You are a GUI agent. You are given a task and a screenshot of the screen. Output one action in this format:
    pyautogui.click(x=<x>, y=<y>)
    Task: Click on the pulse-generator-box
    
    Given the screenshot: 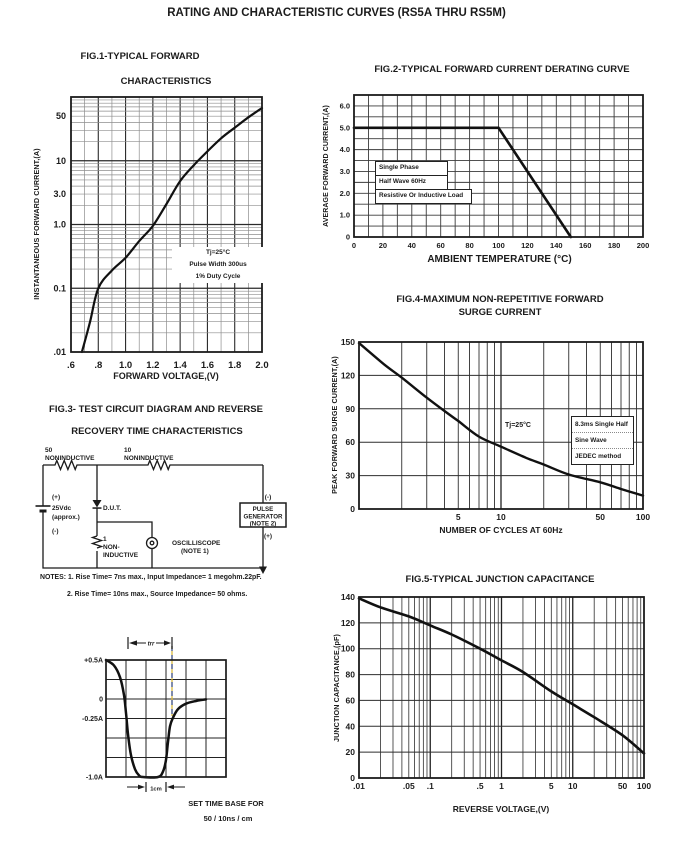 What is the action you would take?
    pyautogui.click(x=263, y=515)
    